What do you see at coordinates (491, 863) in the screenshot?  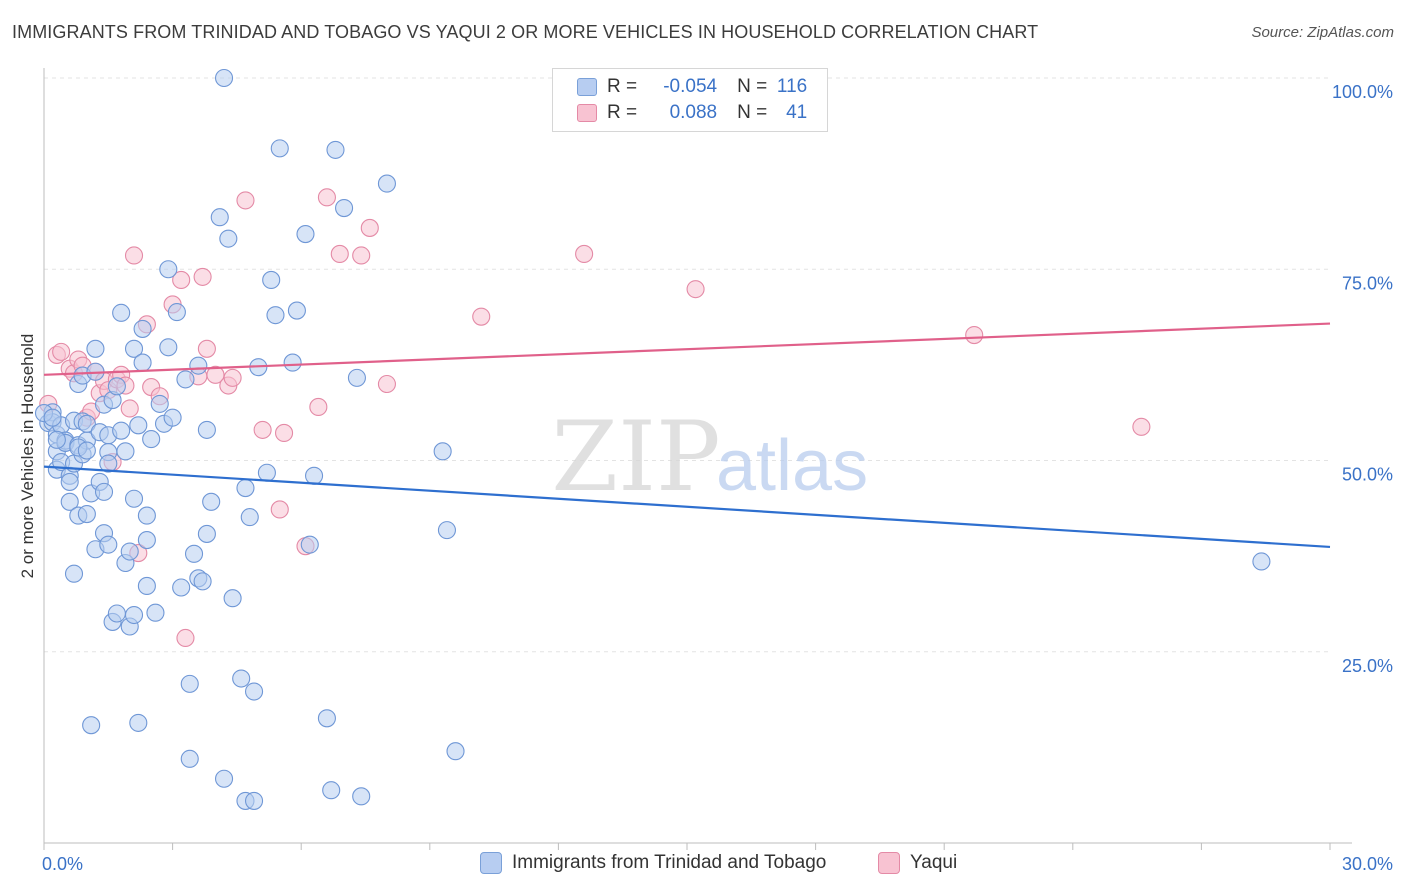 I see `legend-swatch-blue` at bounding box center [491, 863].